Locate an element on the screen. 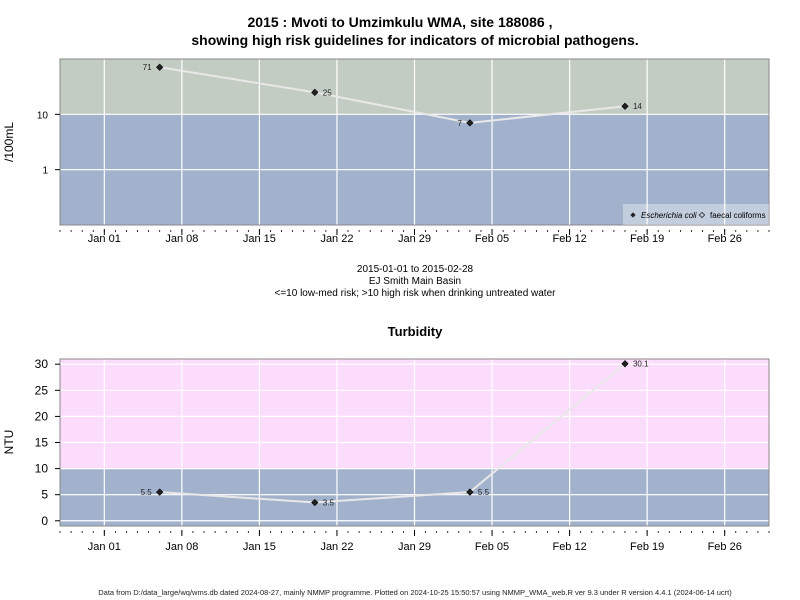  turb-ytick-label: 30 is located at coordinates (42, 364).